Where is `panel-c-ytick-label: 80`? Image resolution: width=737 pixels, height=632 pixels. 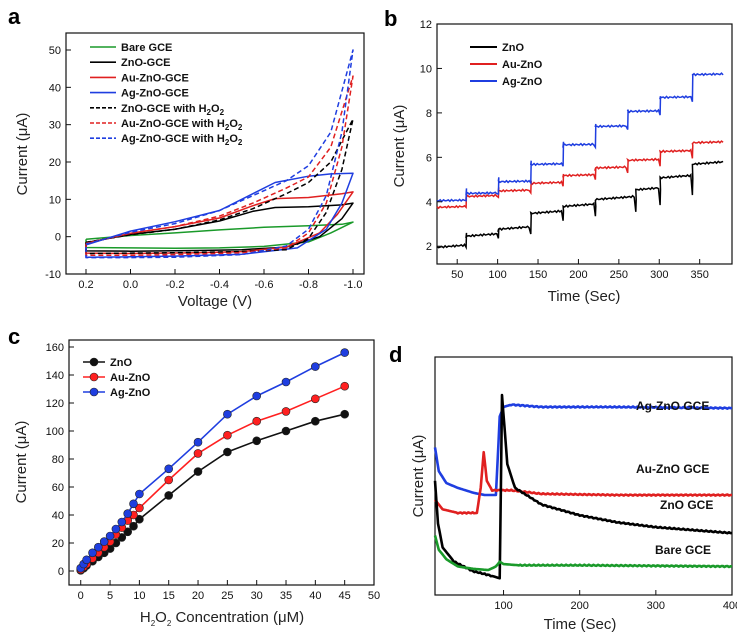 panel-c-ytick-label: 80 is located at coordinates (58, 460).